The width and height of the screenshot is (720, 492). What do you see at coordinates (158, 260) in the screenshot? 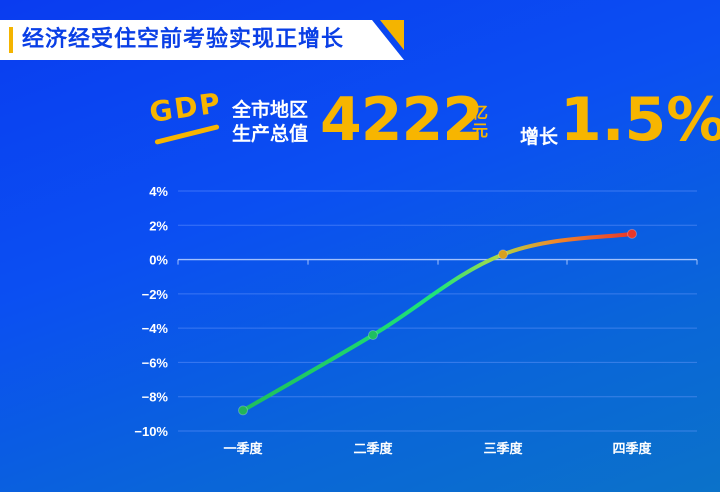
I see `y-tick-label: 0%` at bounding box center [158, 260].